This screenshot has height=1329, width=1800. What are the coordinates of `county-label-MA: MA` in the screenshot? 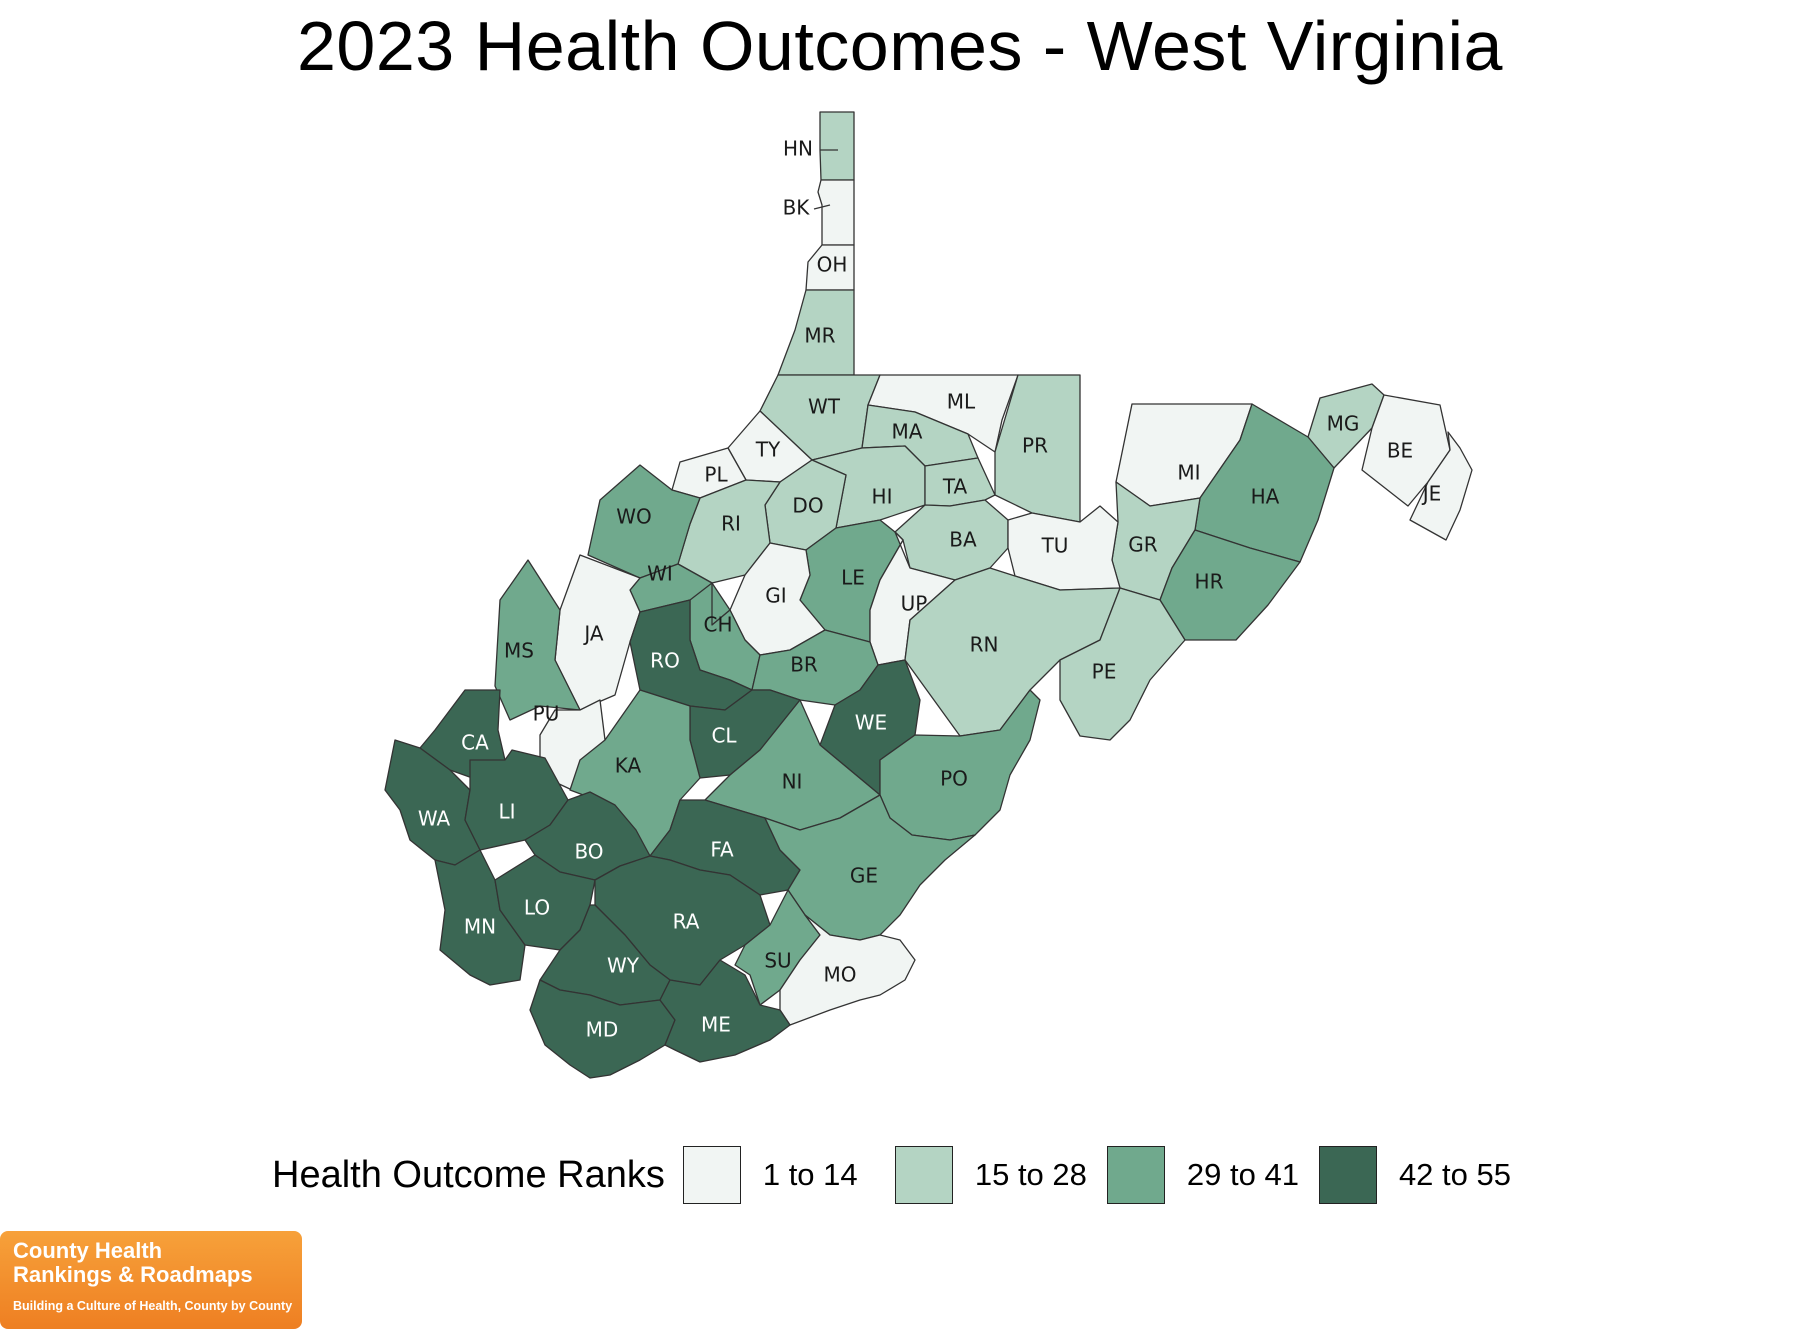 It's located at (907, 432).